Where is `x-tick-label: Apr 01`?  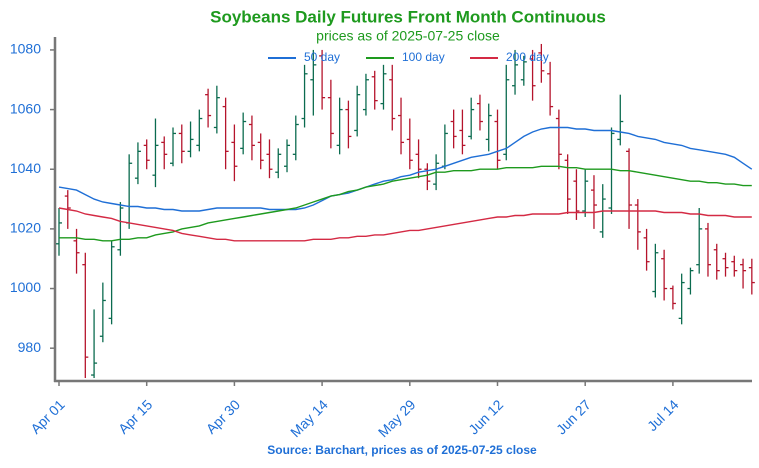
x-tick-label: Apr 01 is located at coordinates (47, 416).